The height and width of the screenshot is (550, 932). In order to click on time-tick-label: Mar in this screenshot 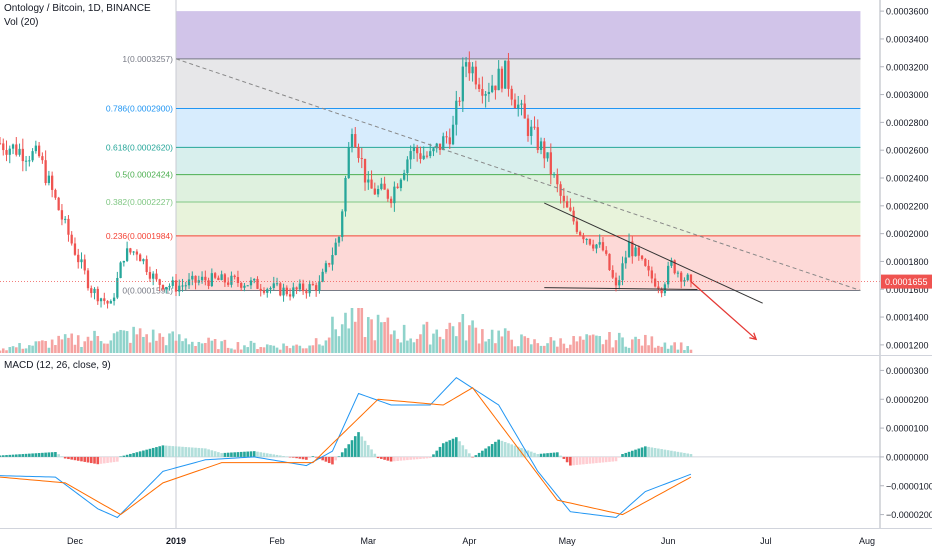, I will do `click(369, 541)`.